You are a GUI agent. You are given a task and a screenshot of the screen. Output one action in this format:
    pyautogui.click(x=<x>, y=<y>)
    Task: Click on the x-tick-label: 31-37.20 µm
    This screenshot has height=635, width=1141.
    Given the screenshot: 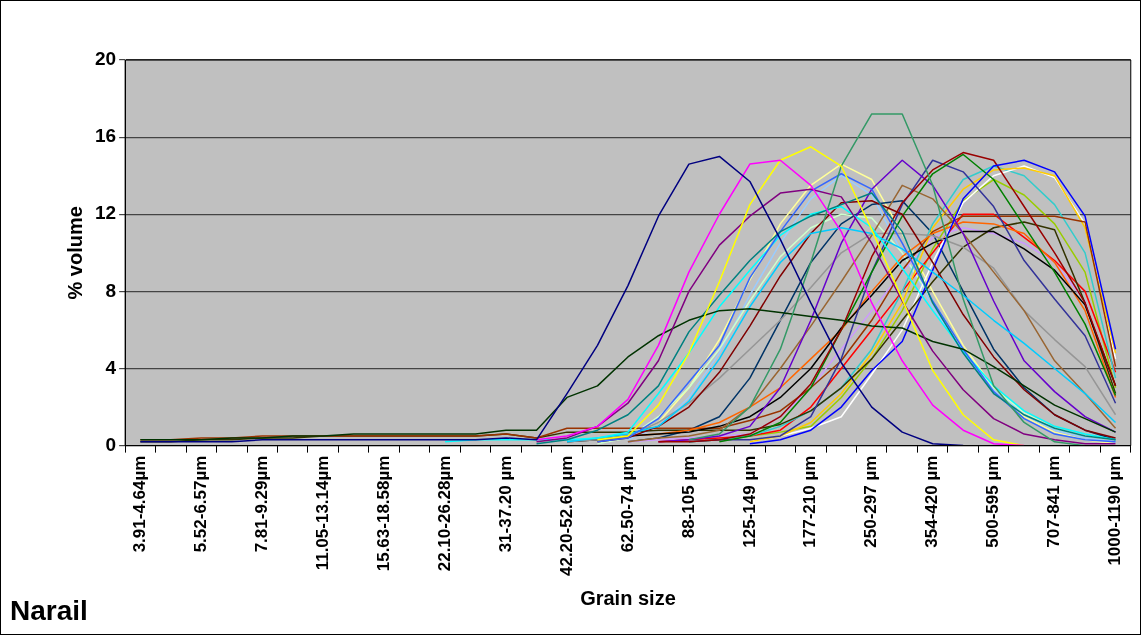 What is the action you would take?
    pyautogui.click(x=505, y=504)
    